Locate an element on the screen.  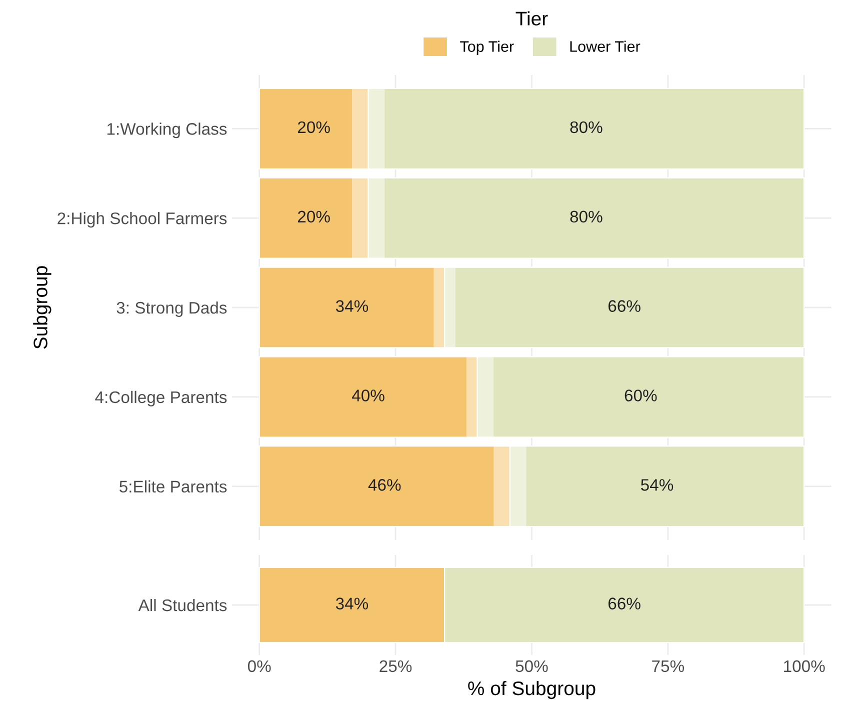
y-tick-label: All Students is located at coordinates (182, 605).